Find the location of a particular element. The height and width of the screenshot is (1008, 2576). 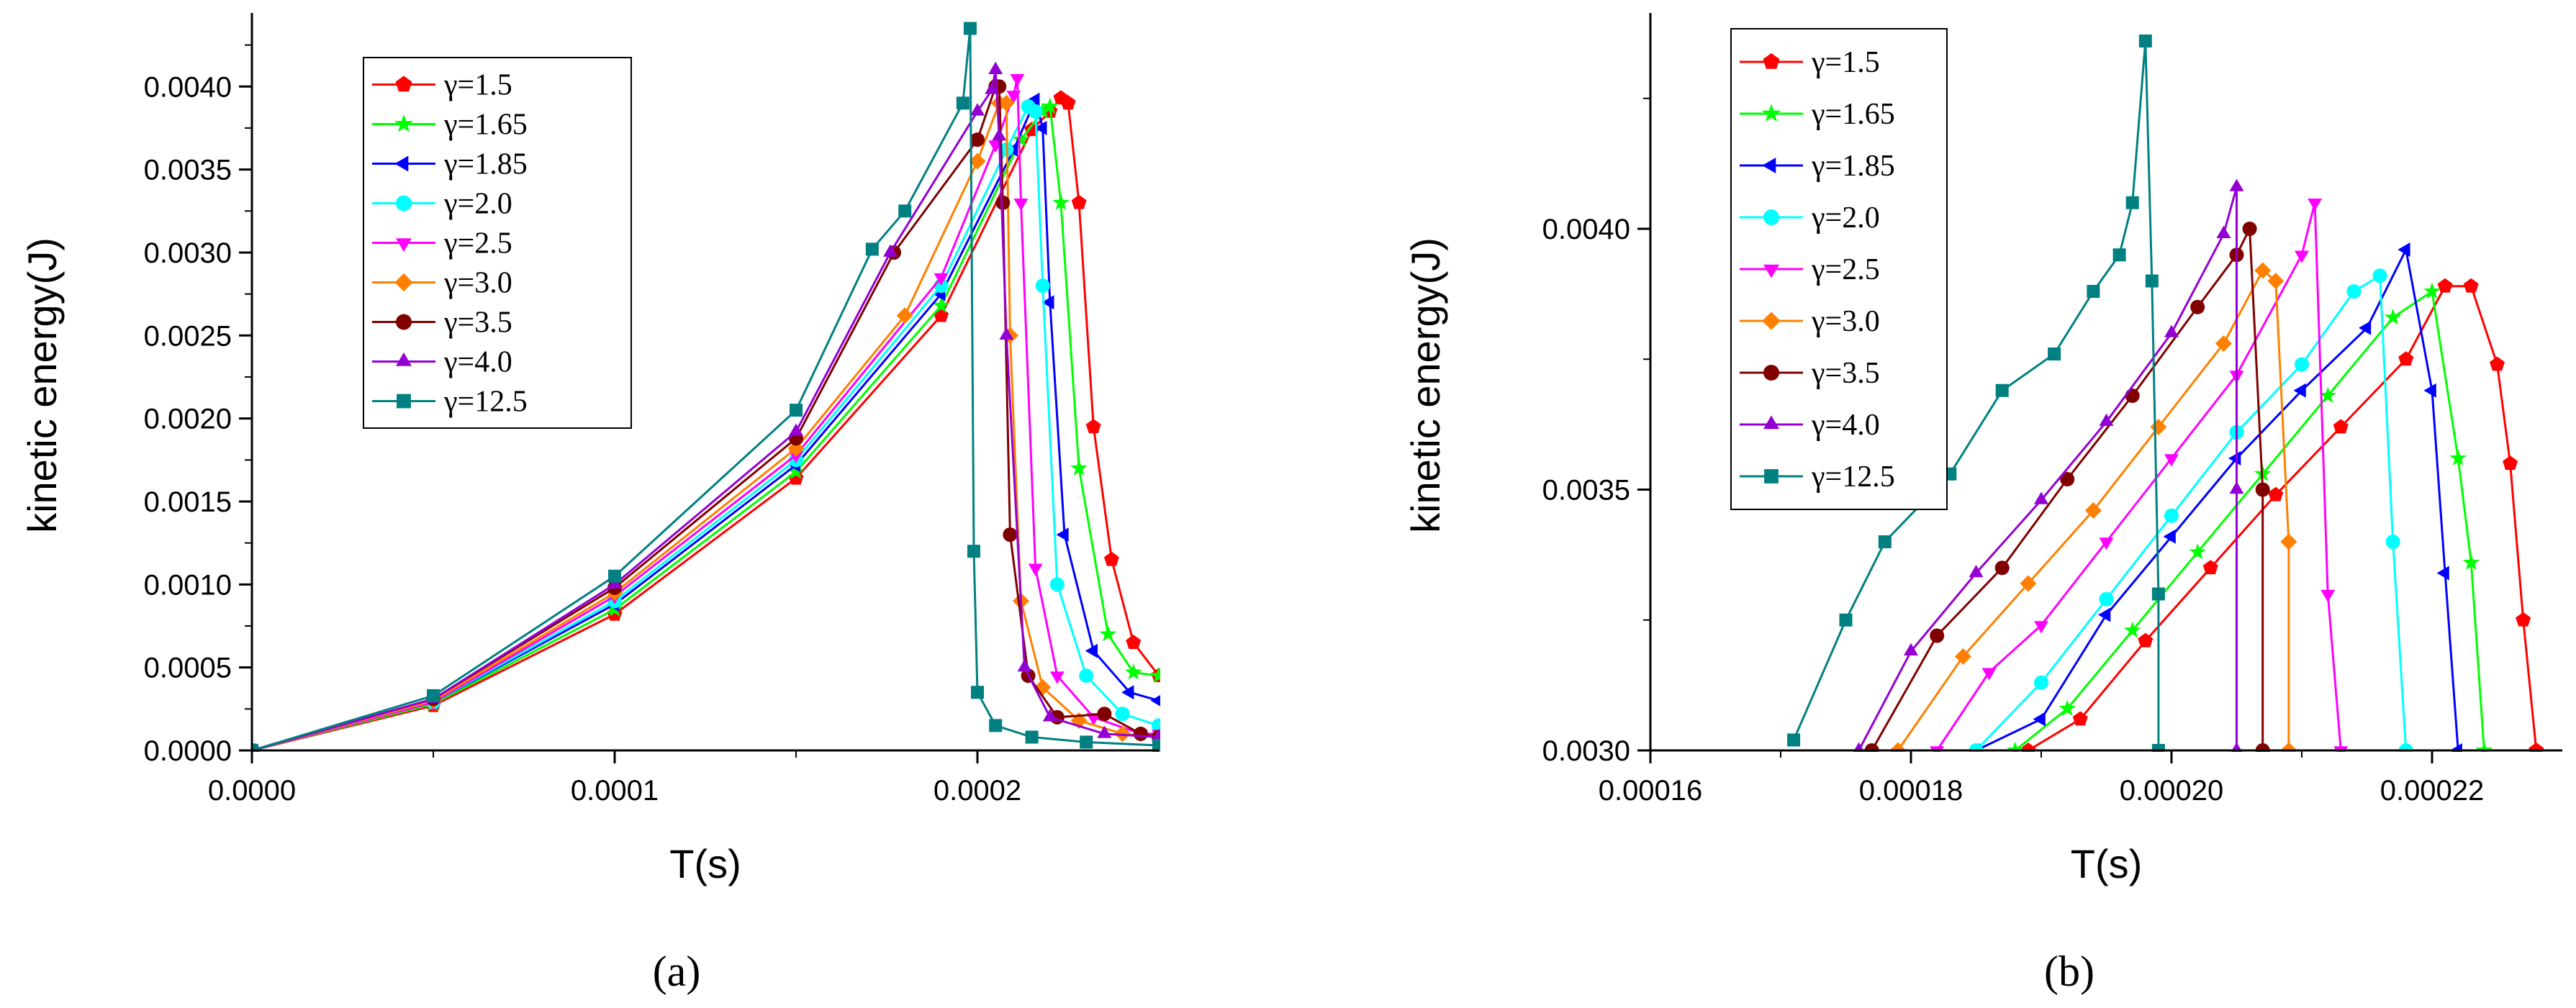

y-tick-label: 0.0005 is located at coordinates (188, 668).